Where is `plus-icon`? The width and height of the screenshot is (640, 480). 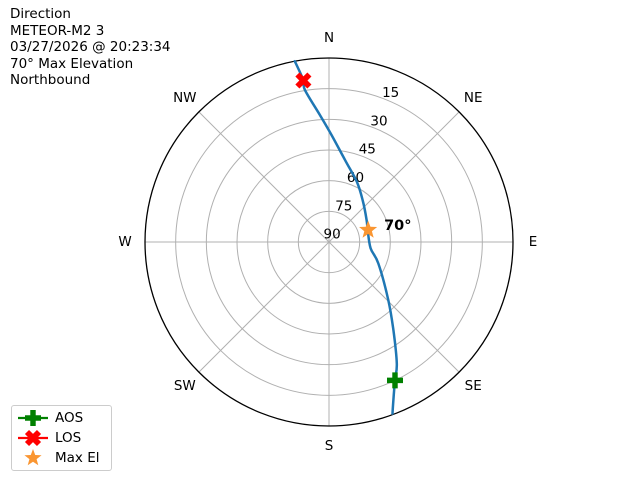
plus-icon is located at coordinates (33, 418).